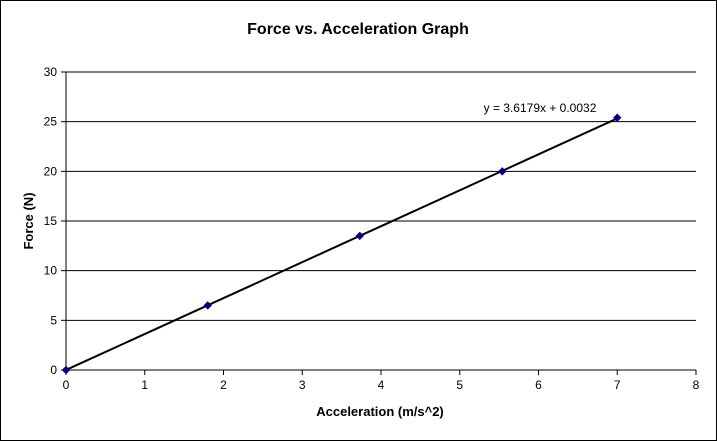  What do you see at coordinates (51, 72) in the screenshot?
I see `y-tick-label: 30` at bounding box center [51, 72].